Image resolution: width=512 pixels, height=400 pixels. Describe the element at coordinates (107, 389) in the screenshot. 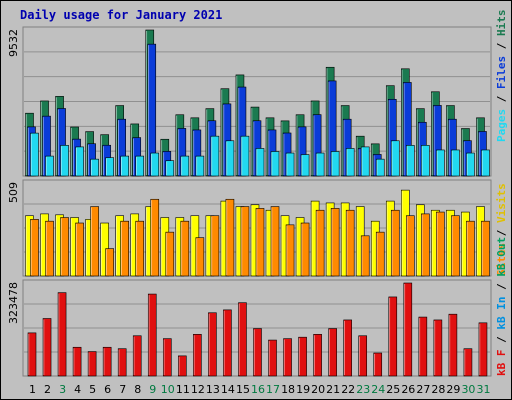

I see `x-tick-label: 6` at that location.